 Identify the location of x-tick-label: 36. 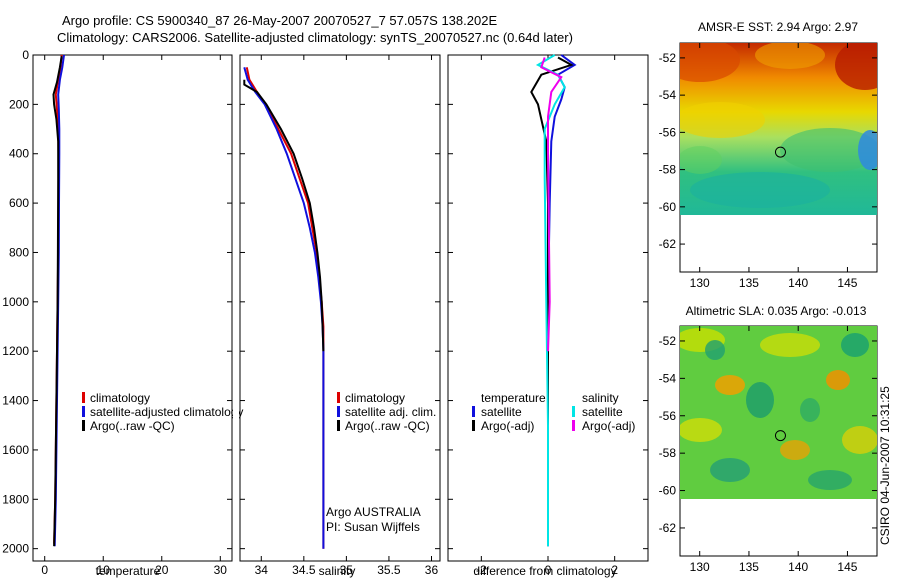
(432, 570).